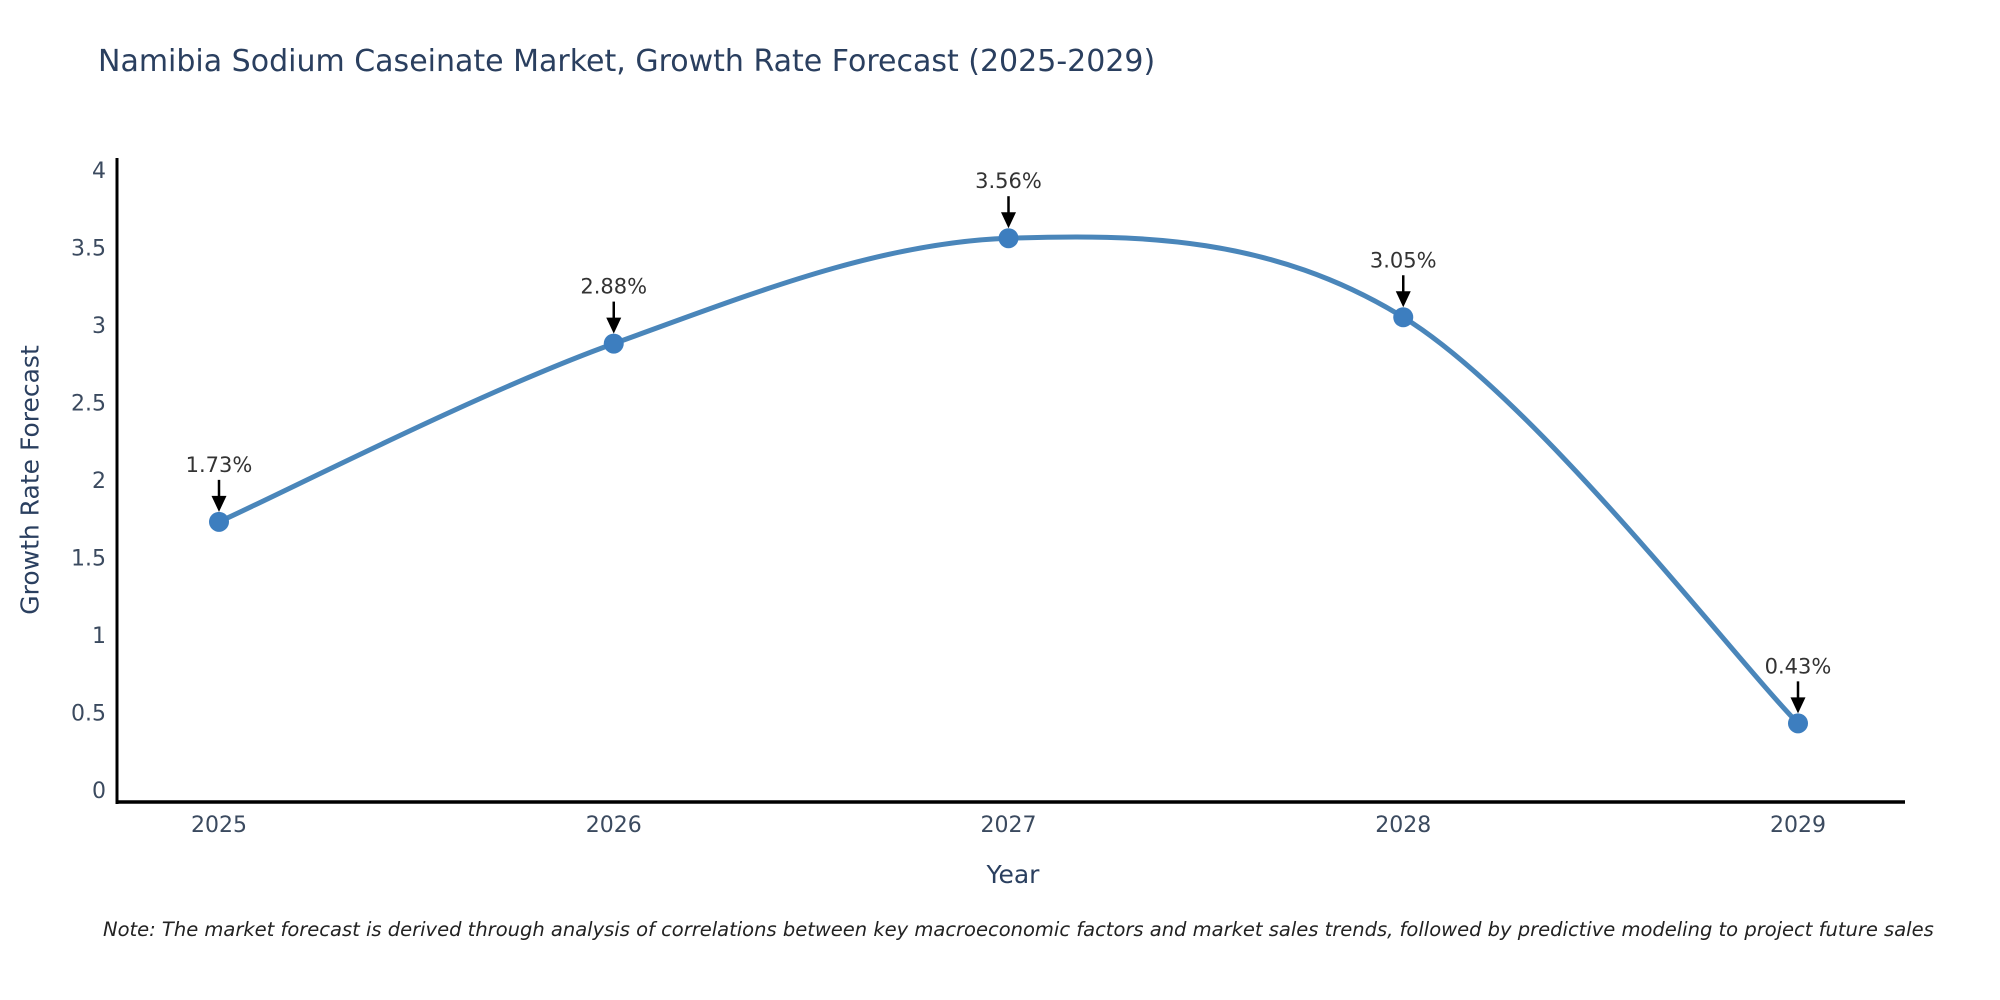  I want to click on y-tick-label: 1, so click(99, 636).